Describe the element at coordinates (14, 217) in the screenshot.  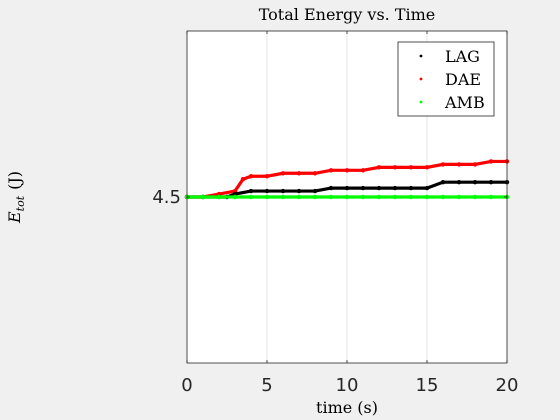
I see `y-axis-label-main: E` at that location.